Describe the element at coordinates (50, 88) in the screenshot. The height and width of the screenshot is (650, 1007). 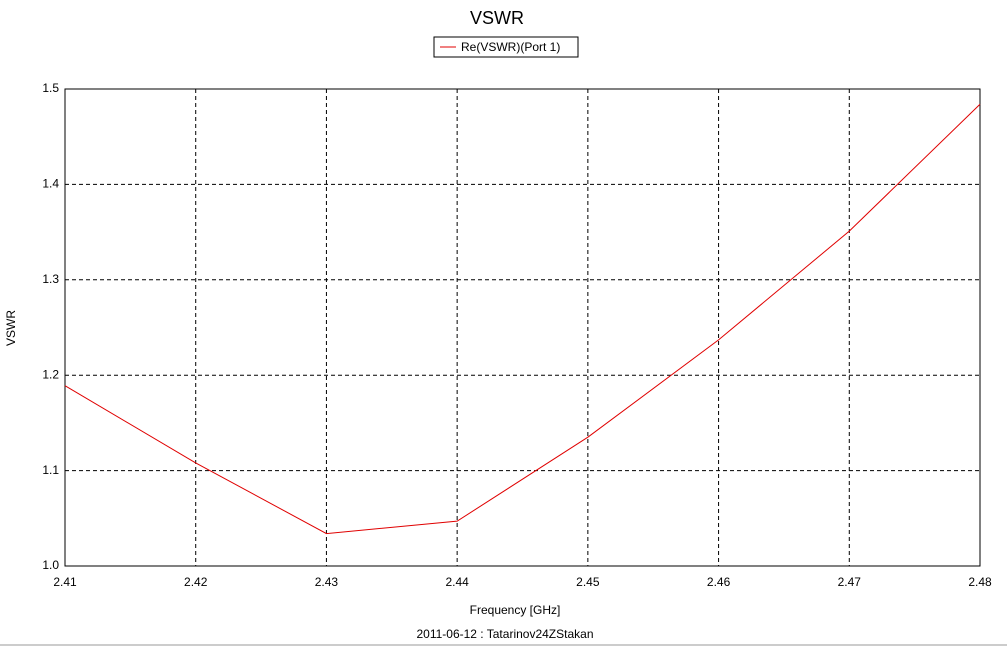
I see `y-tick-label: 1.5` at that location.